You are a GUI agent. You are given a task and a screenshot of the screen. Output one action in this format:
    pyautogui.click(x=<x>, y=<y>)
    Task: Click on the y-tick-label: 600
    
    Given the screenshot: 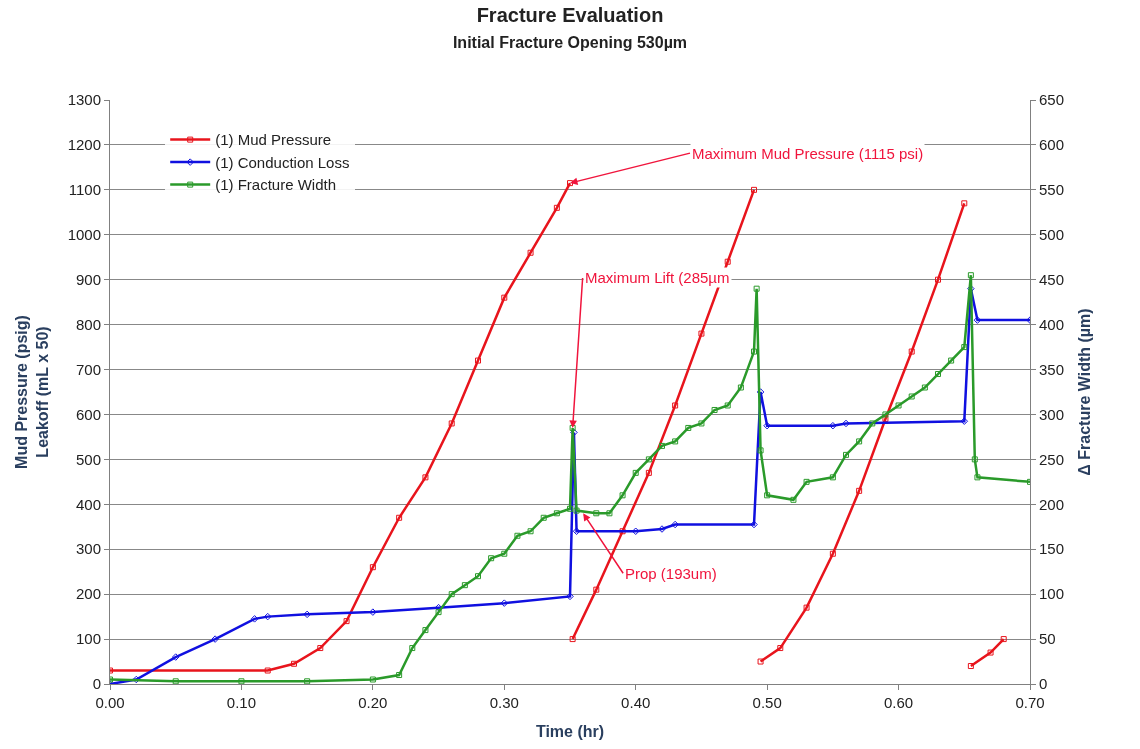 What is the action you would take?
    pyautogui.click(x=88, y=414)
    